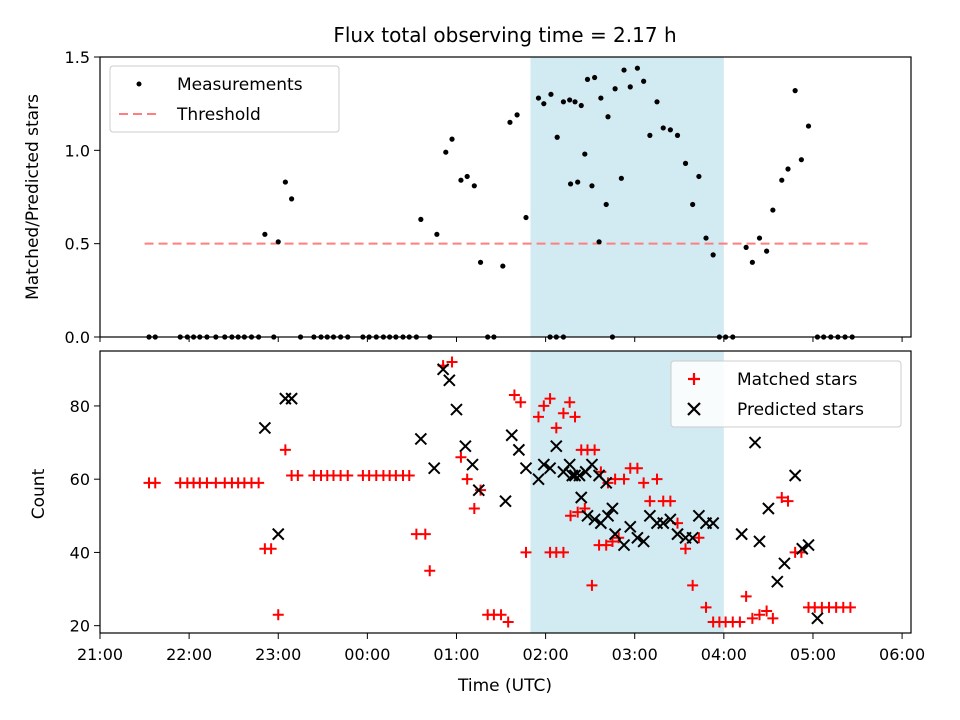 The image size is (960, 720). What do you see at coordinates (33, 197) in the screenshot?
I see `top-y-axis-label: Matched/Predicted stars` at bounding box center [33, 197].